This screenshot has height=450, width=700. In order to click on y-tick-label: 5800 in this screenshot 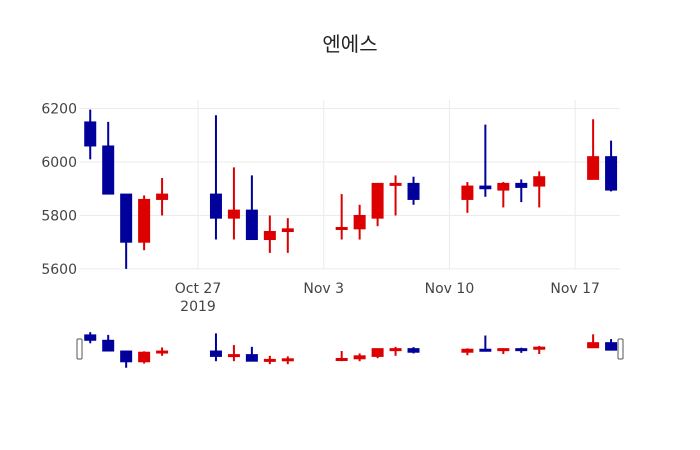, I will do `click(59, 216)`.